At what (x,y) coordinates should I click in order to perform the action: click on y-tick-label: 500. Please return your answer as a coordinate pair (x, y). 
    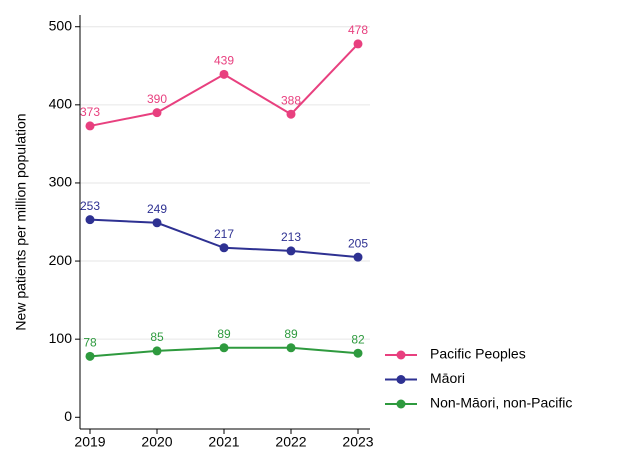
    Looking at the image, I should click on (61, 25).